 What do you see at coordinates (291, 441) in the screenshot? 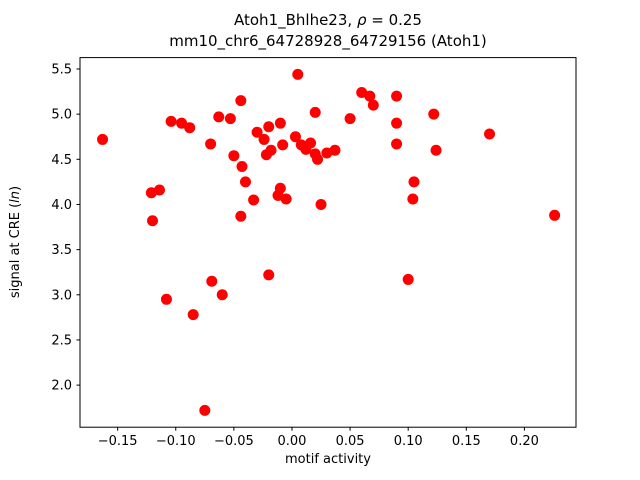
I see `x-tick-label: 0.00` at bounding box center [291, 441].